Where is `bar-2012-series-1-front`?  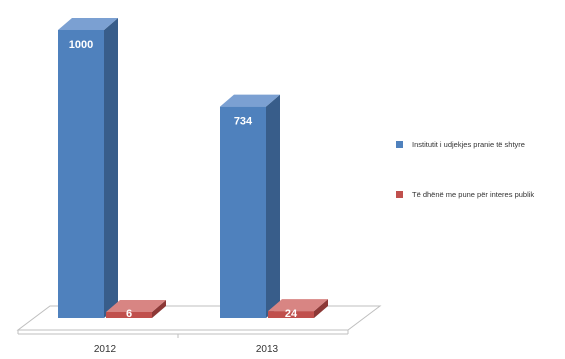
bar-2012-series-1-front is located at coordinates (81, 174).